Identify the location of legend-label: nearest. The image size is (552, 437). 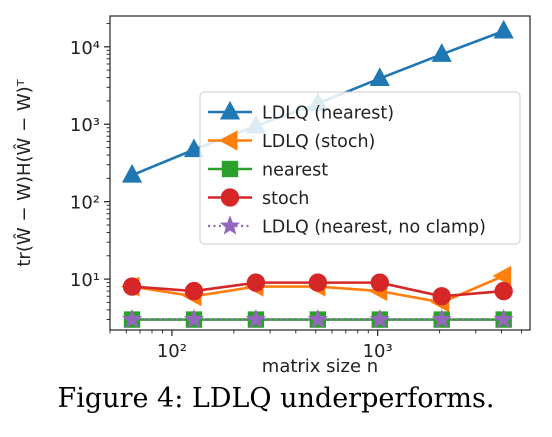
(295, 171).